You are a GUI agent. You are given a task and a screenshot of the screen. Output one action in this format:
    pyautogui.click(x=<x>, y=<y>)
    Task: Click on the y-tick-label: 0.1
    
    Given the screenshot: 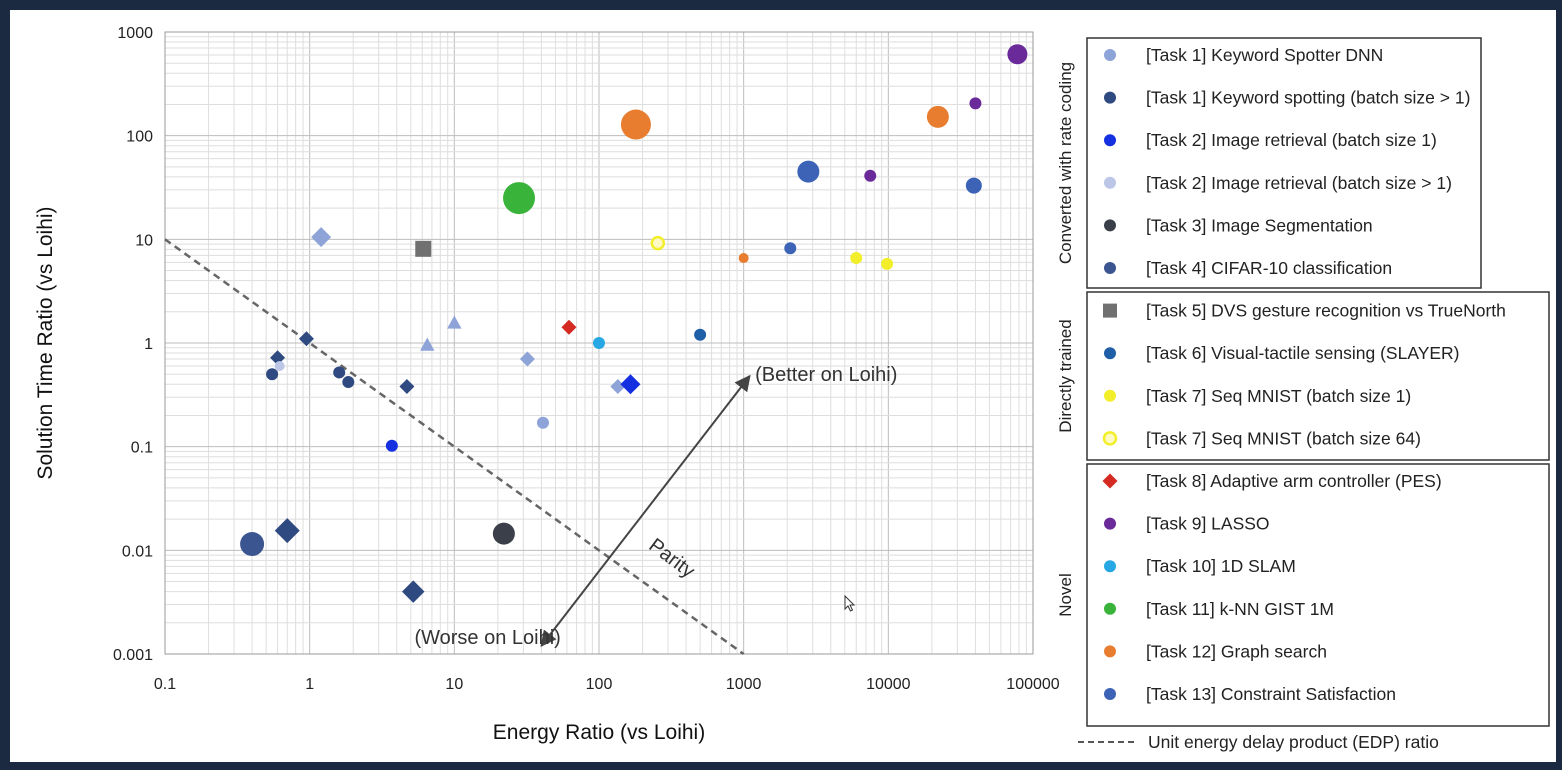 What is the action you would take?
    pyautogui.click(x=142, y=448)
    